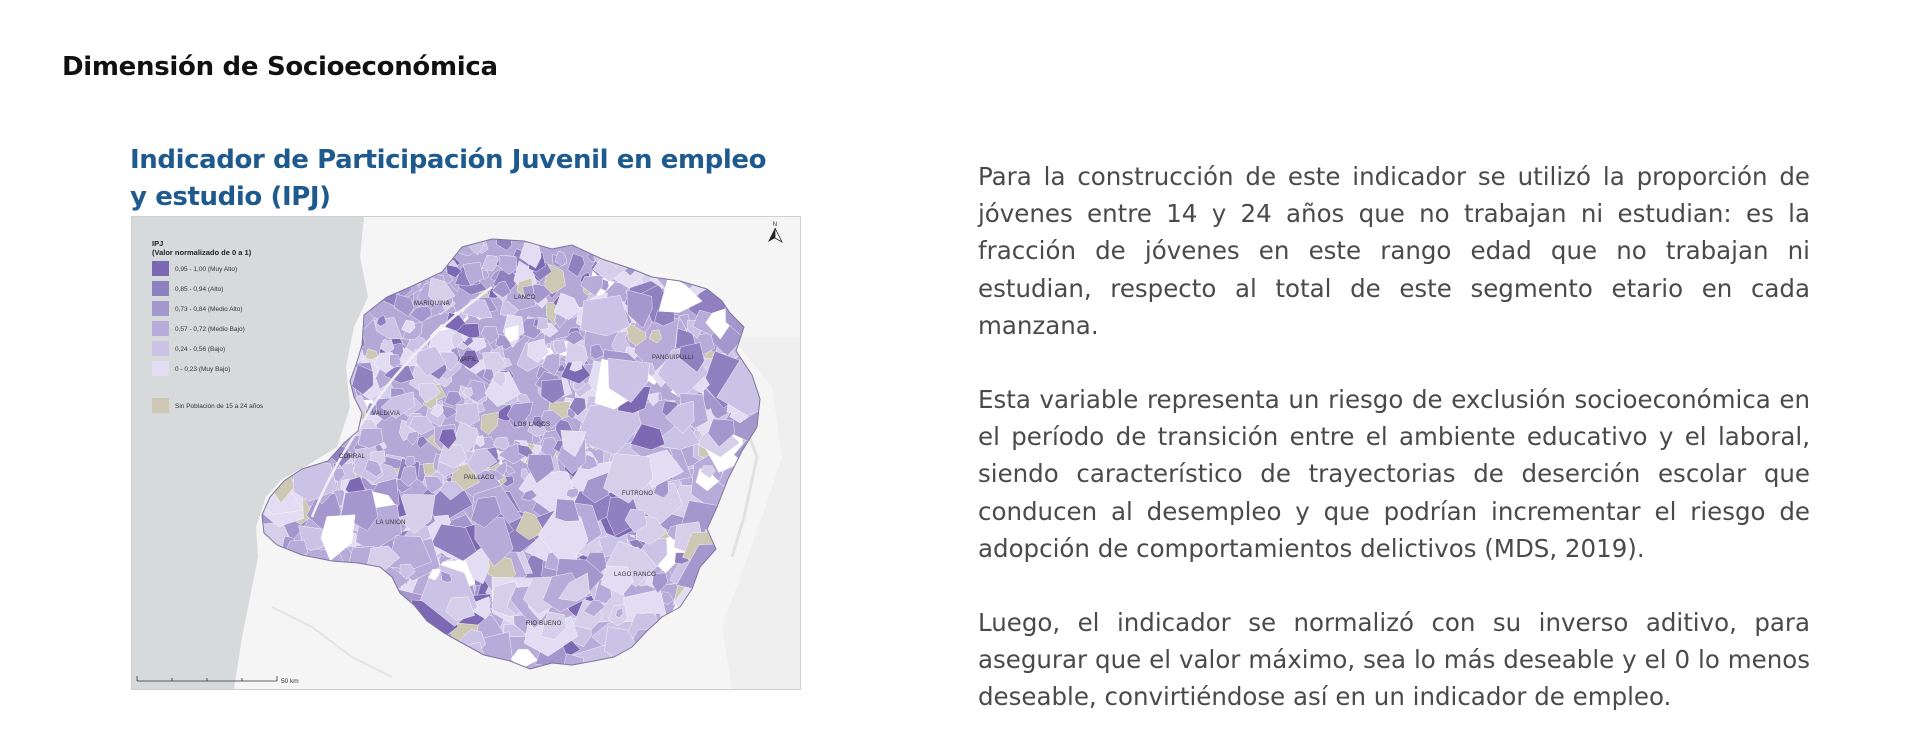 This screenshot has width=1919, height=753. What do you see at coordinates (525, 298) in the screenshot?
I see `place-label-lanco: LANCO` at bounding box center [525, 298].